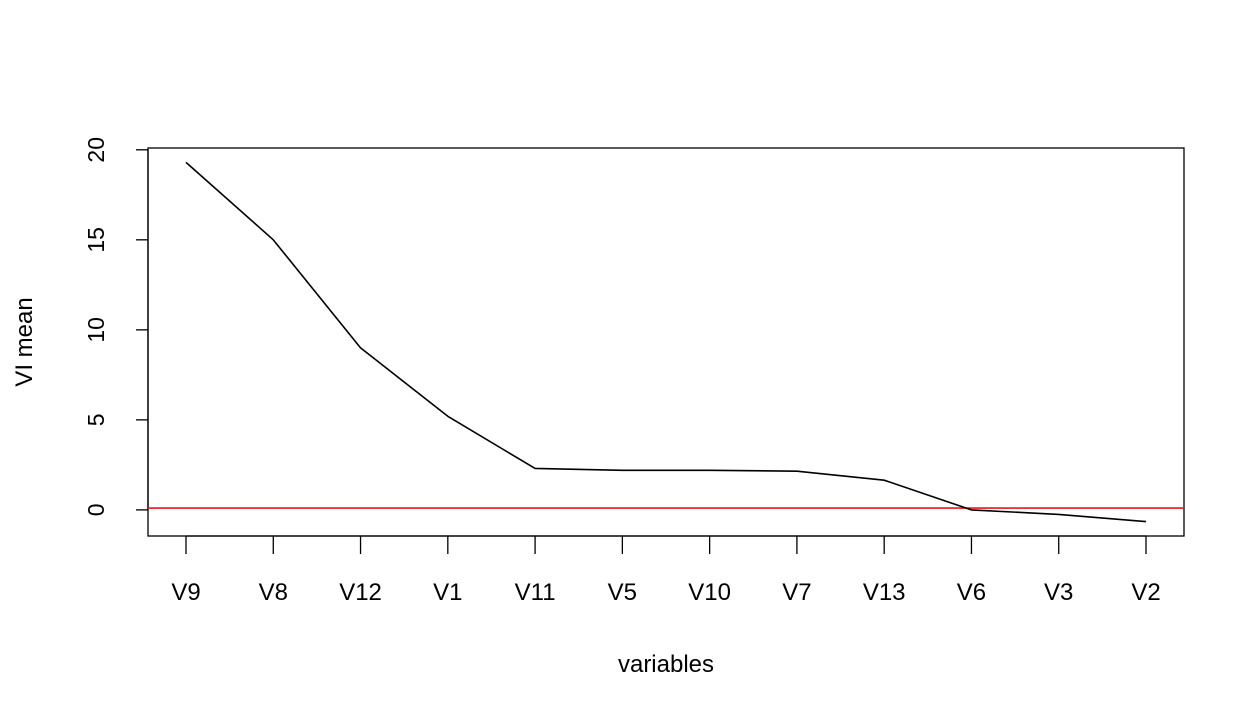 The width and height of the screenshot is (1260, 720). What do you see at coordinates (622, 592) in the screenshot?
I see `x-tick-label: V5` at bounding box center [622, 592].